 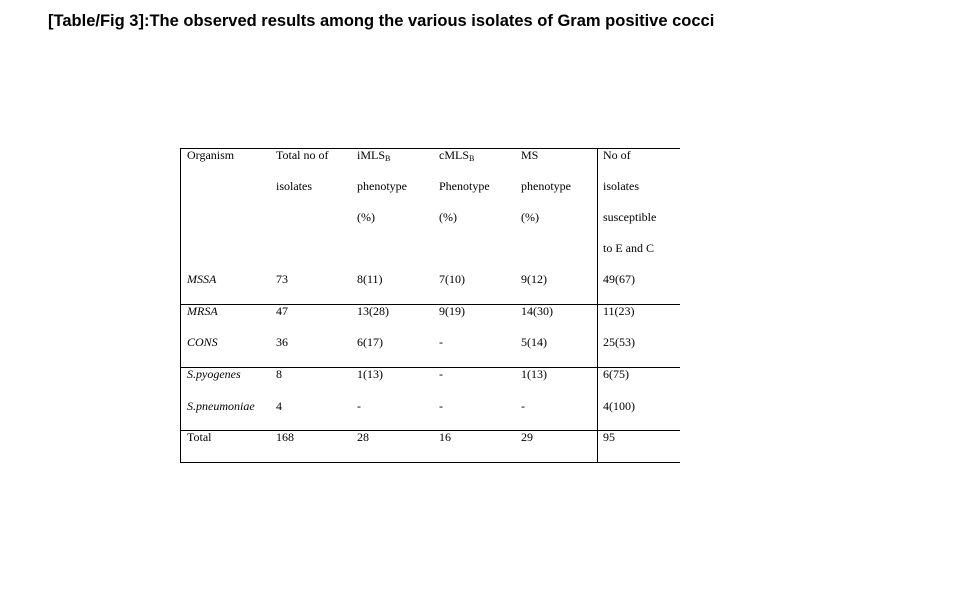 I want to click on header-cell: iMLSB, so click(x=373, y=155).